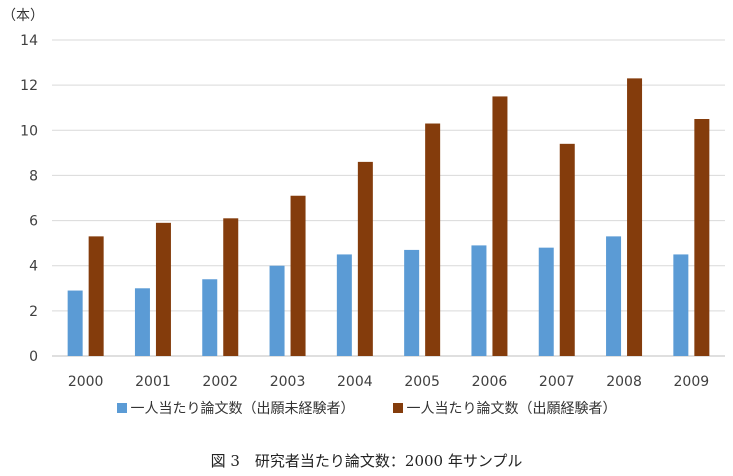 The image size is (733, 476). I want to click on bar-inexperienced-2008, so click(614, 296).